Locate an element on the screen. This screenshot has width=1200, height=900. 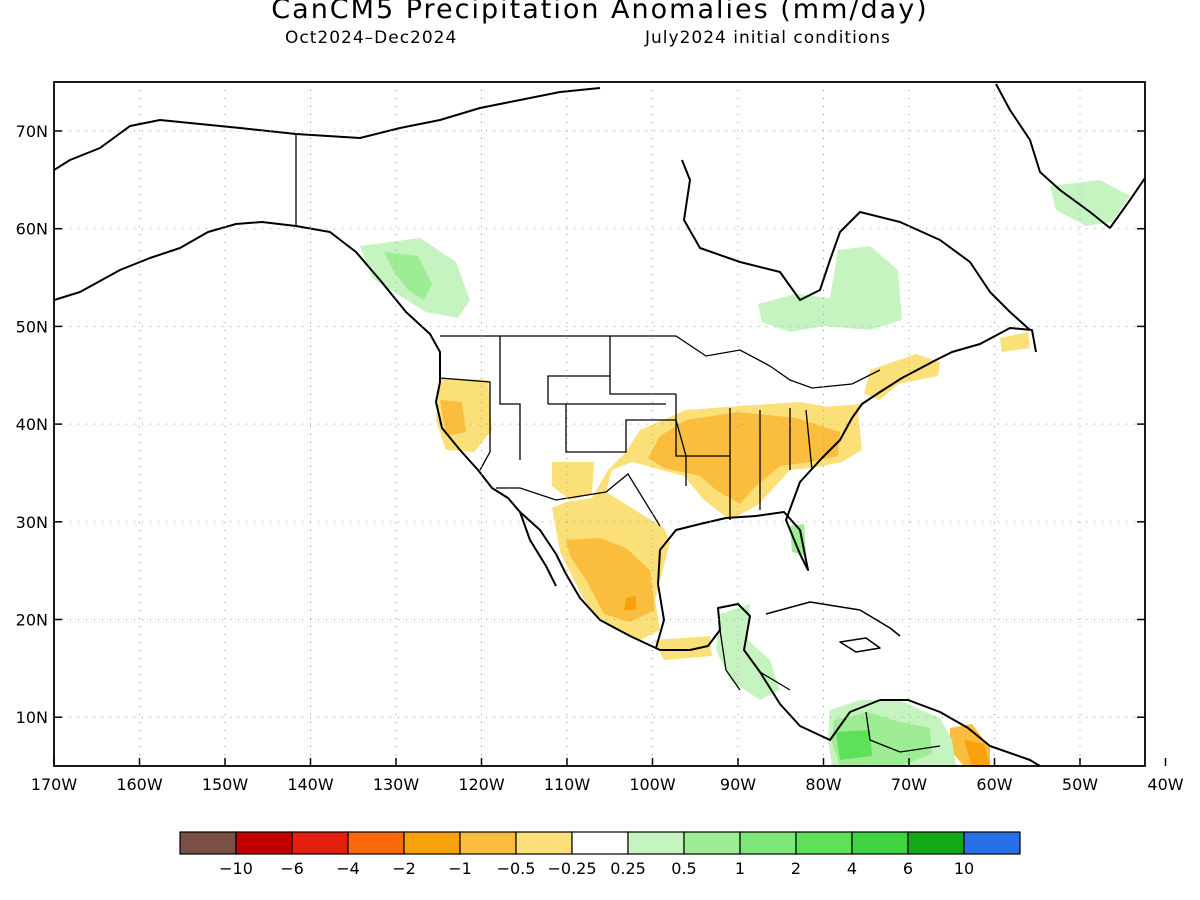
lon-label: 100W is located at coordinates (652, 784).